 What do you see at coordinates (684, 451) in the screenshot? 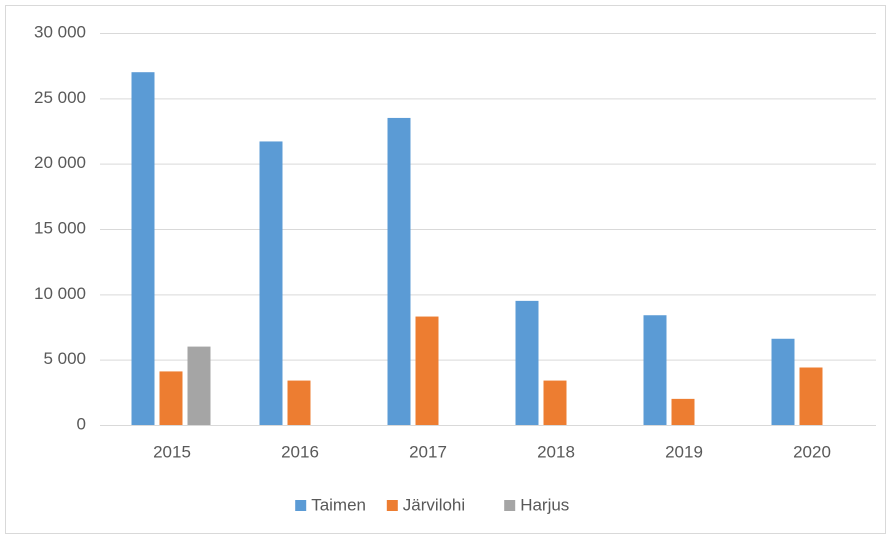
I see `x-tick-label: 2019` at bounding box center [684, 451].